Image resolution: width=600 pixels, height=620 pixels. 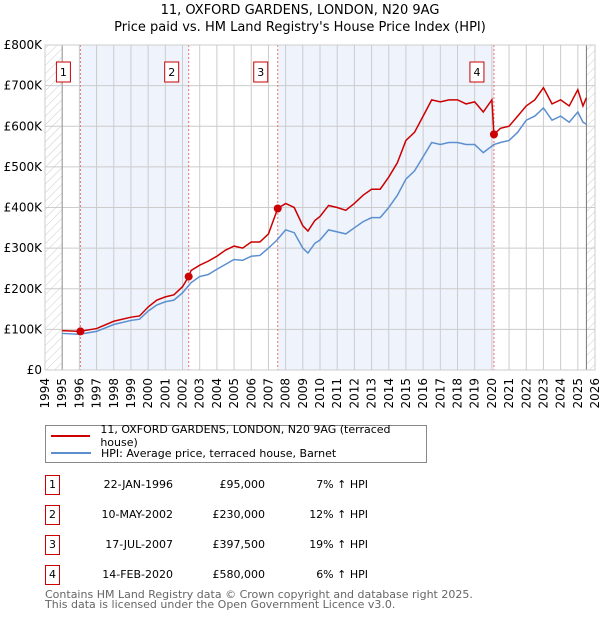 What do you see at coordinates (406, 393) in the screenshot?
I see `x-tick-label: 2015` at bounding box center [406, 393].